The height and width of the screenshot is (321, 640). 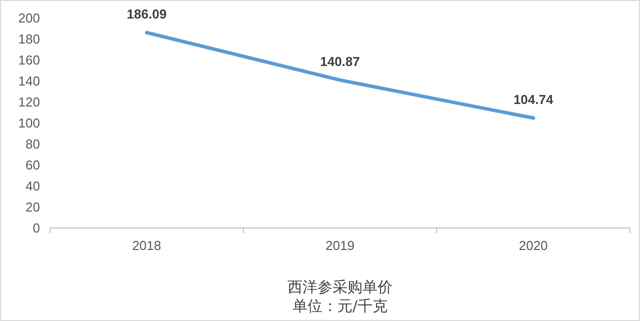 I want to click on y-tick-label: 120, so click(x=29, y=102).